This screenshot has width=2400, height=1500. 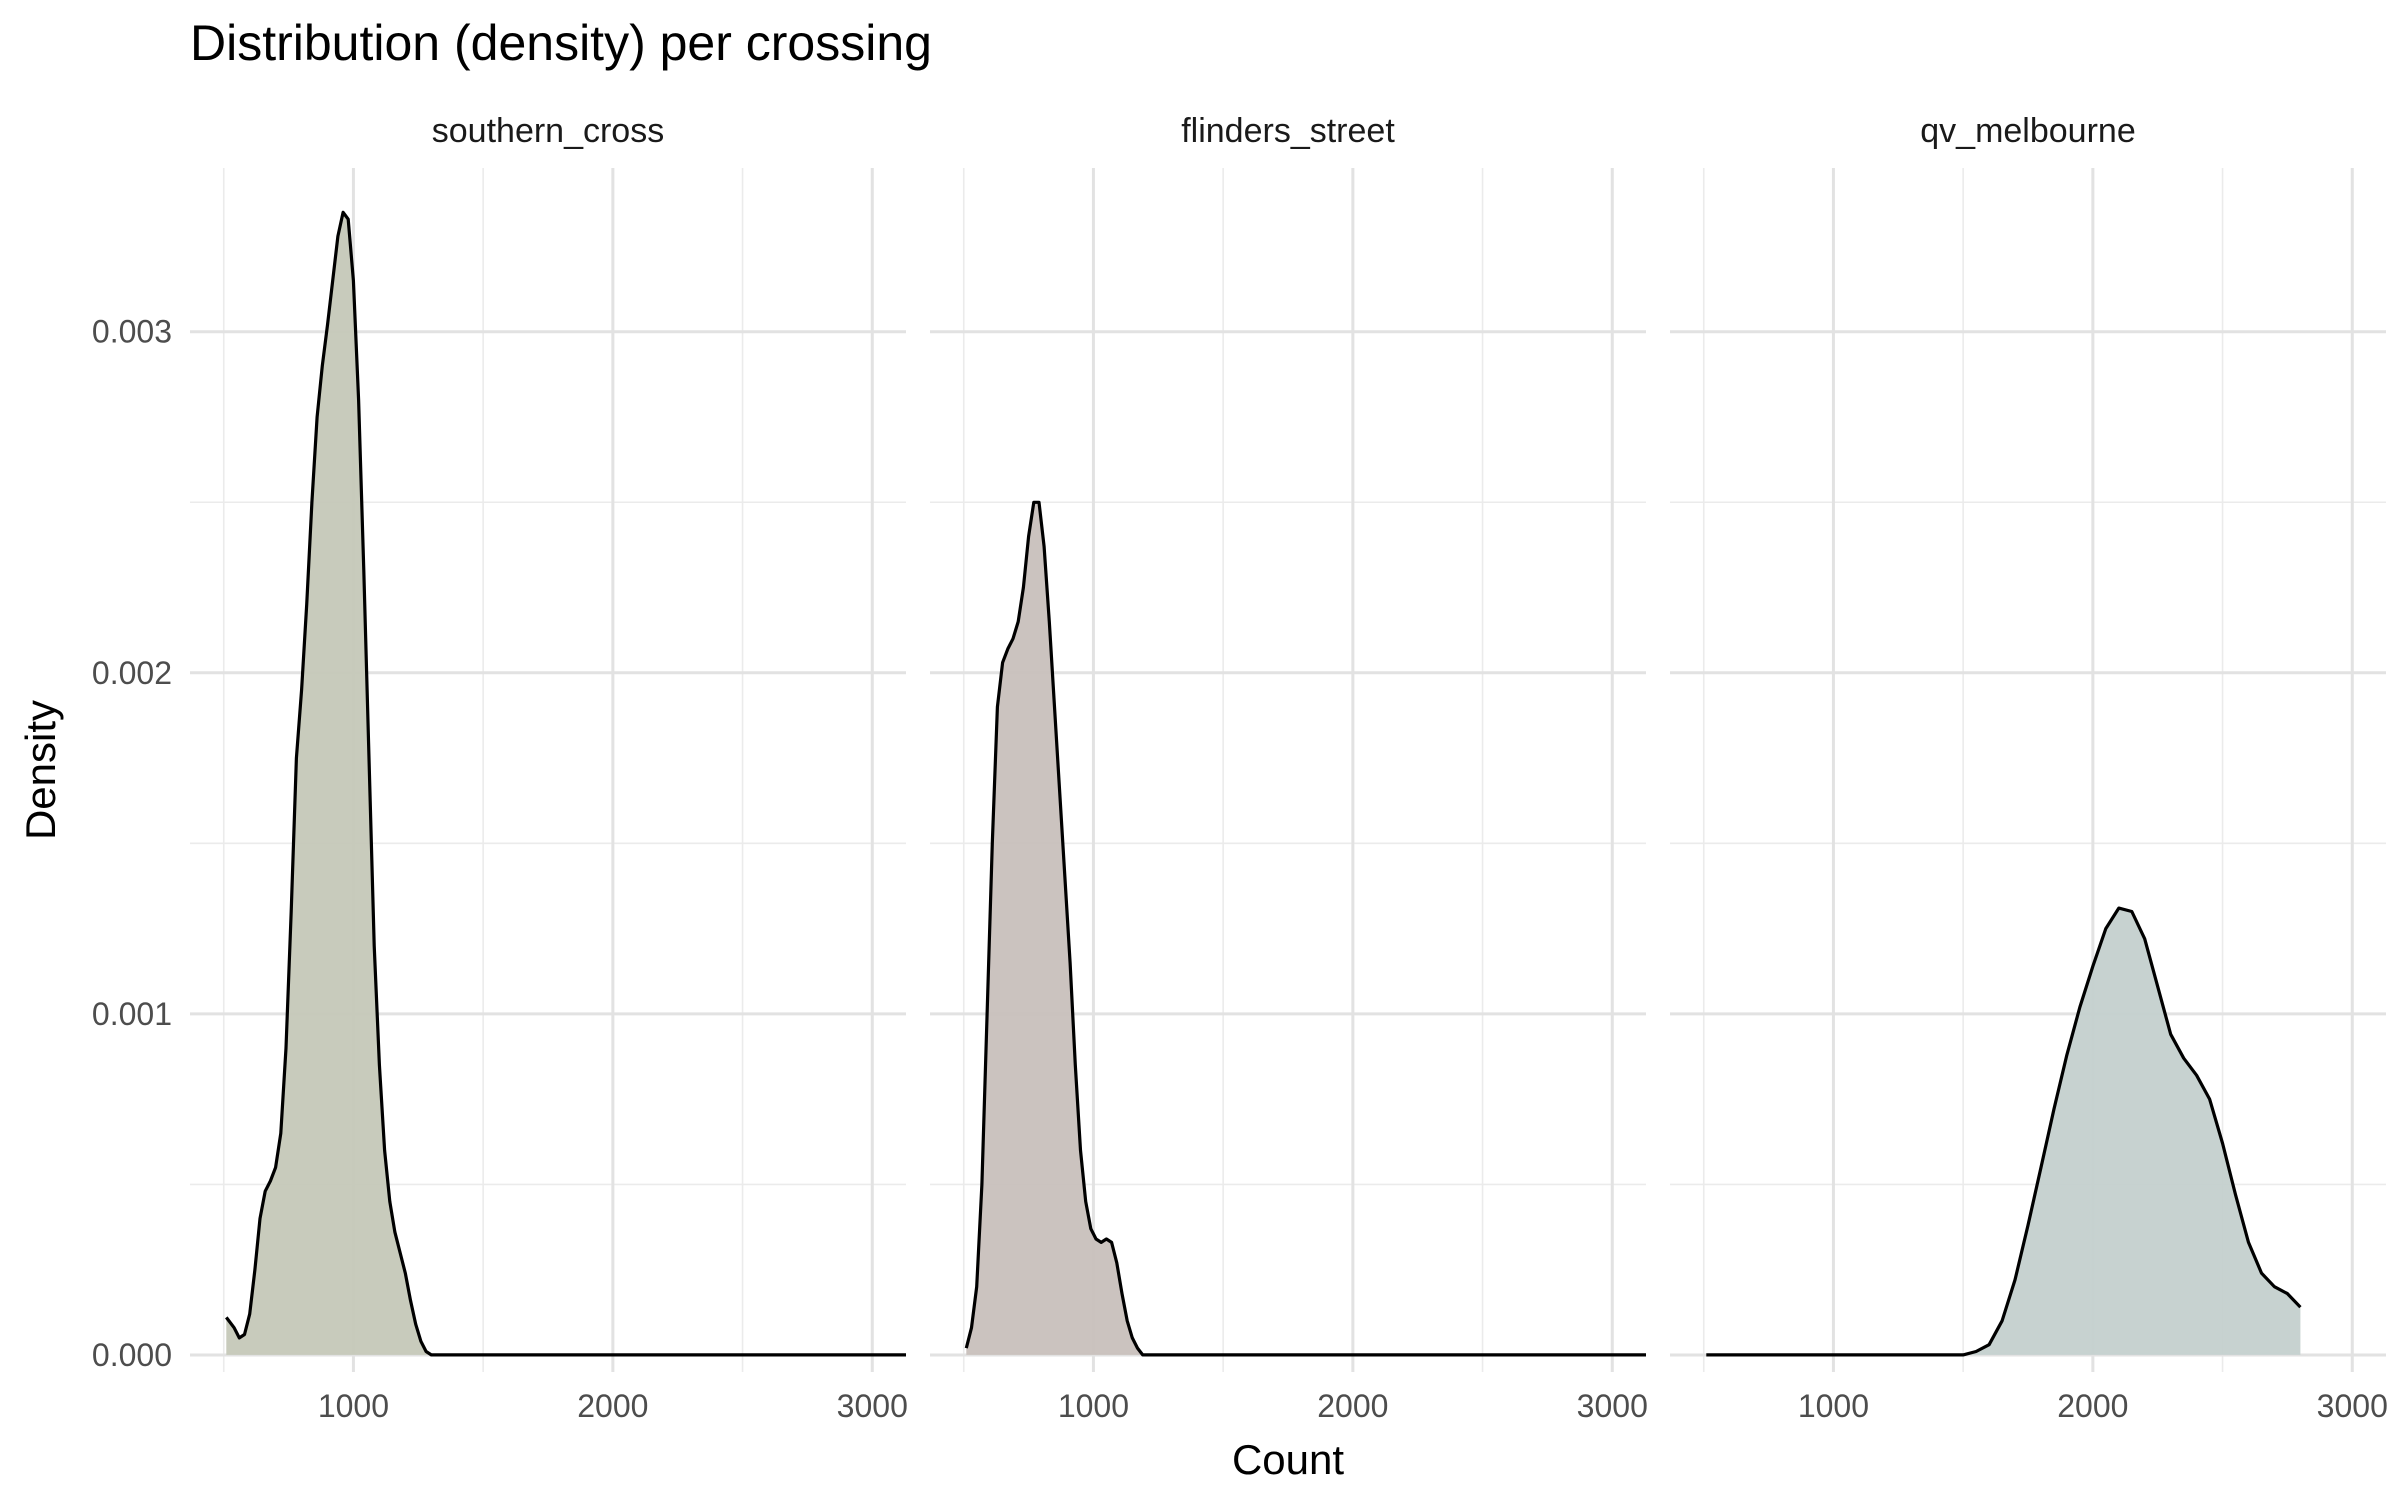 I want to click on y-axis-title: Density, so click(x=40, y=770).